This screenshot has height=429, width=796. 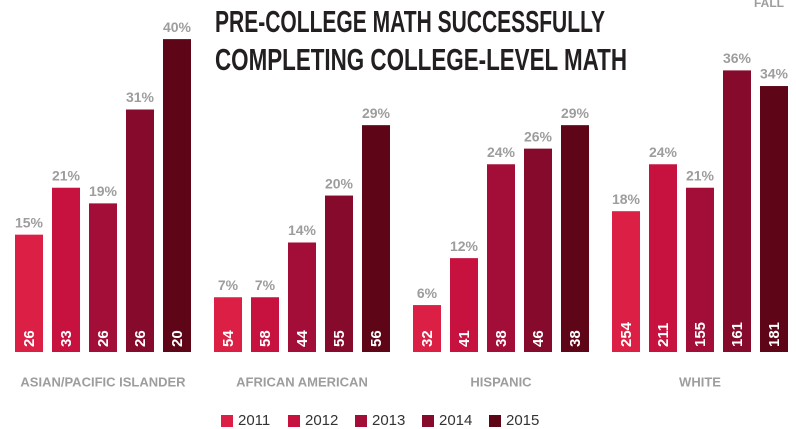 What do you see at coordinates (254, 420) in the screenshot?
I see `legend-label: 2011` at bounding box center [254, 420].